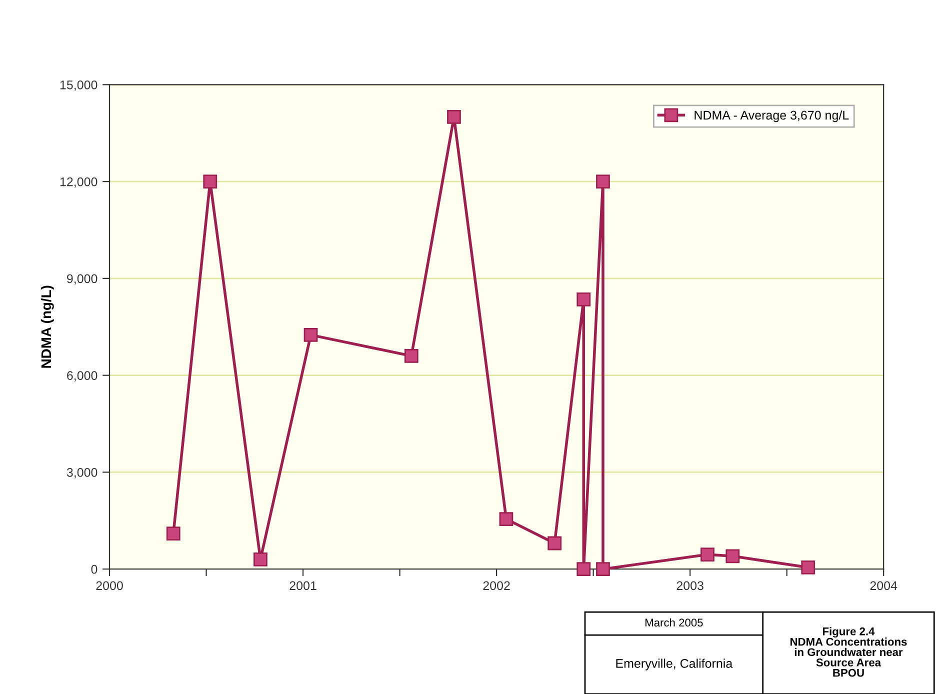 The width and height of the screenshot is (936, 694). Describe the element at coordinates (82, 473) in the screenshot. I see `y-tick-label: 3,000` at that location.